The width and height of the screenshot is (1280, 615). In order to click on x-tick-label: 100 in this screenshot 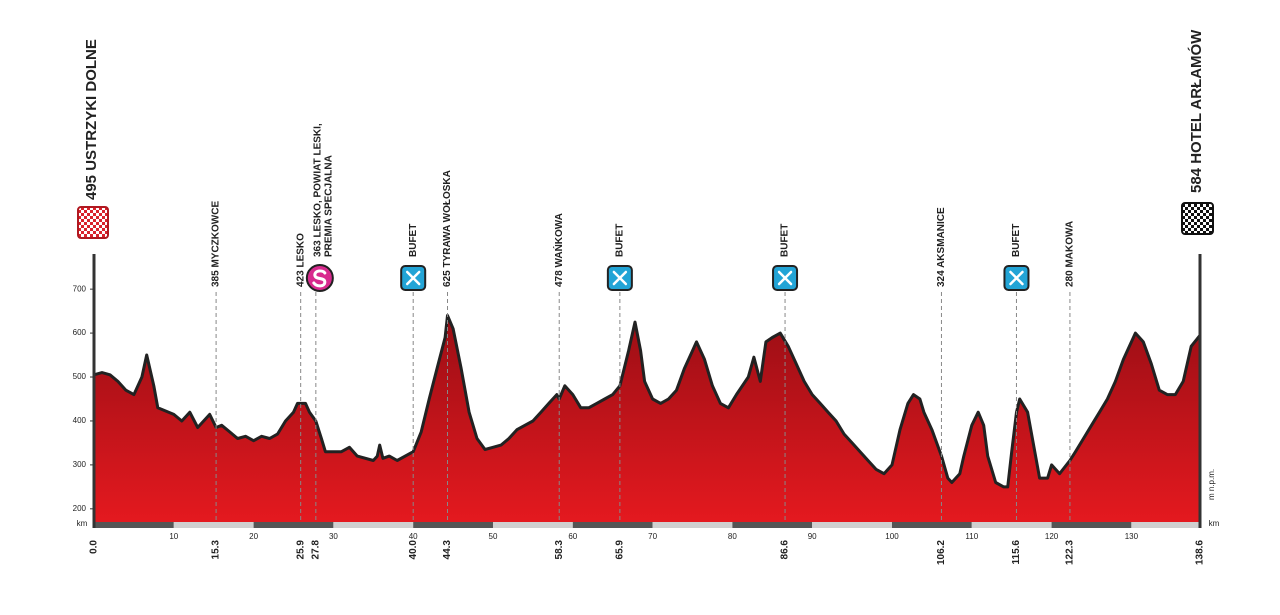, I will do `click(892, 536)`.